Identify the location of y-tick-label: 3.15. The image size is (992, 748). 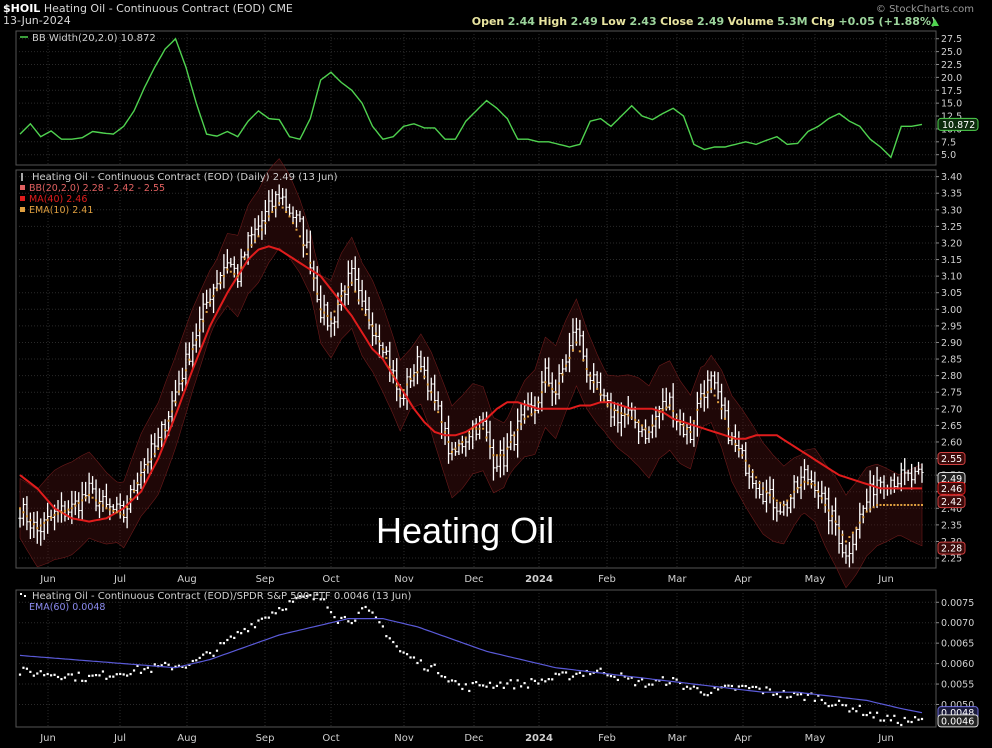
(951, 260).